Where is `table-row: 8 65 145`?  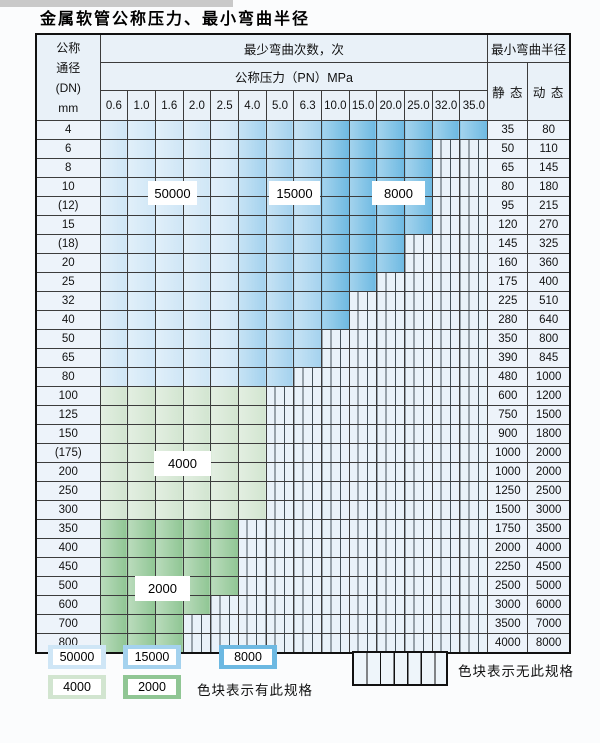 table-row: 8 65 145 is located at coordinates (303, 168).